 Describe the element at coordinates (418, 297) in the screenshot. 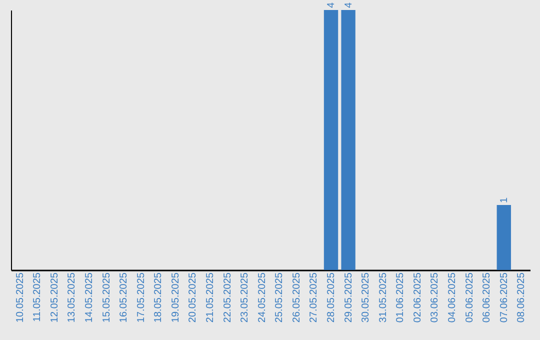

I see `x-tick-label: 02.06.2025` at that location.